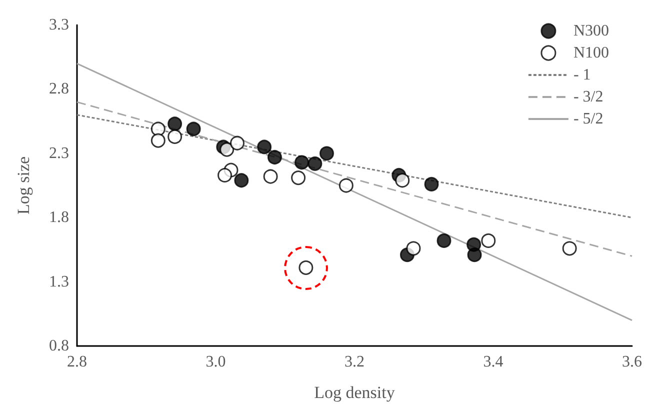 This screenshot has width=649, height=406. Describe the element at coordinates (588, 119) in the screenshot. I see `legend-label: - 5/2` at that location.